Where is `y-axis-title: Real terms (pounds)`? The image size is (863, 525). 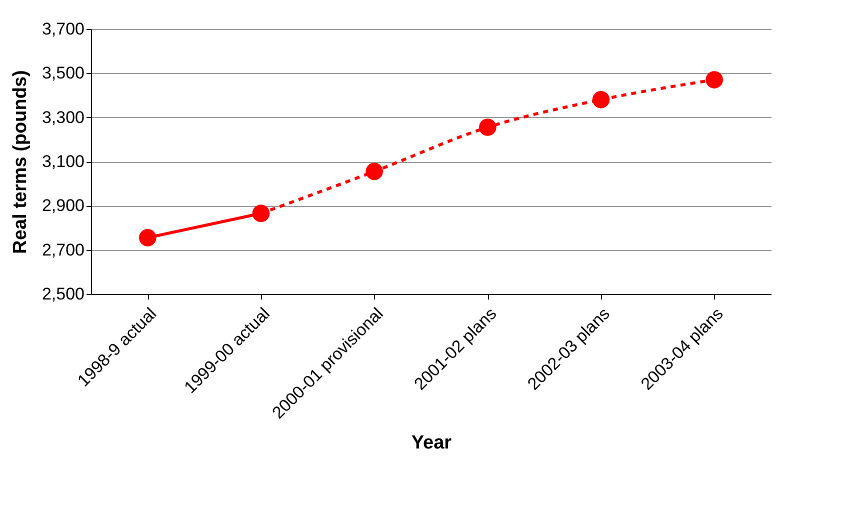 y-axis-title: Real terms (pounds) is located at coordinates (20, 162).